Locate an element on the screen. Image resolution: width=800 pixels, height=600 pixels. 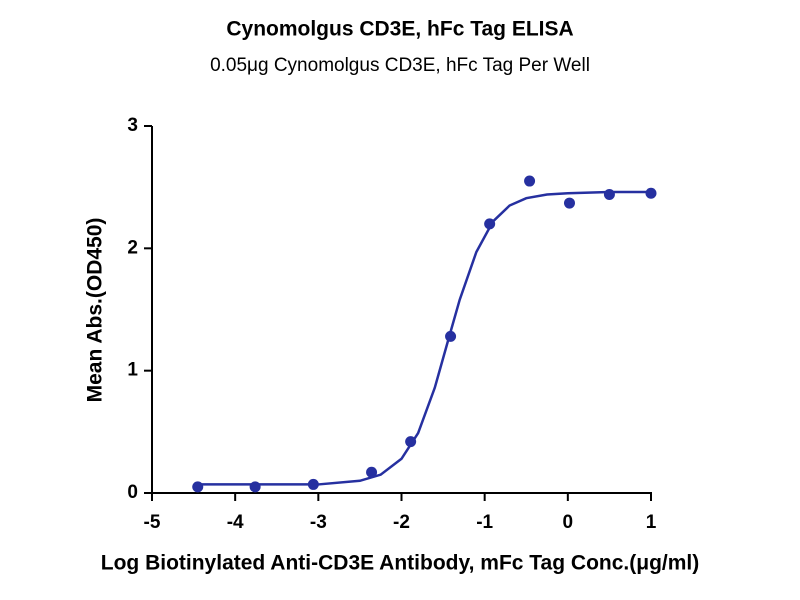
x-tick-label: -4 is located at coordinates (235, 522).